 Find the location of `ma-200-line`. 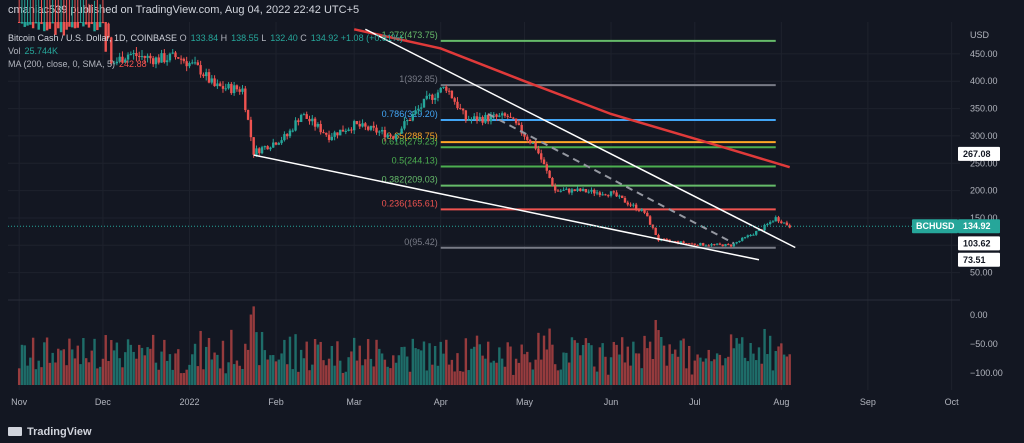

ma-200-line is located at coordinates (572, 98).